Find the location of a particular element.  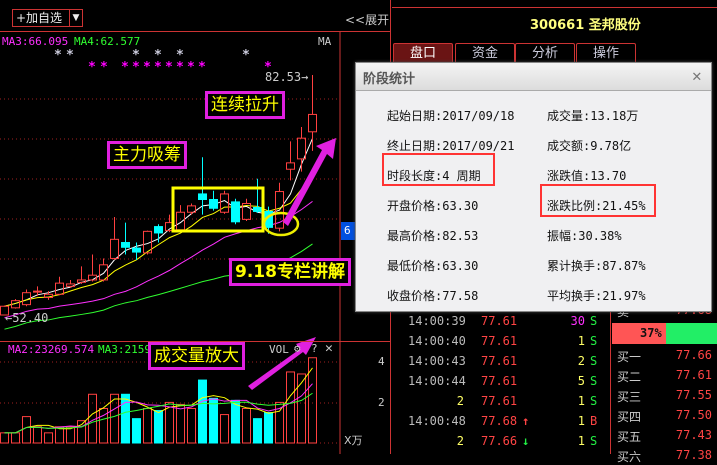

tab-funds: 资金 is located at coordinates (485, 53).